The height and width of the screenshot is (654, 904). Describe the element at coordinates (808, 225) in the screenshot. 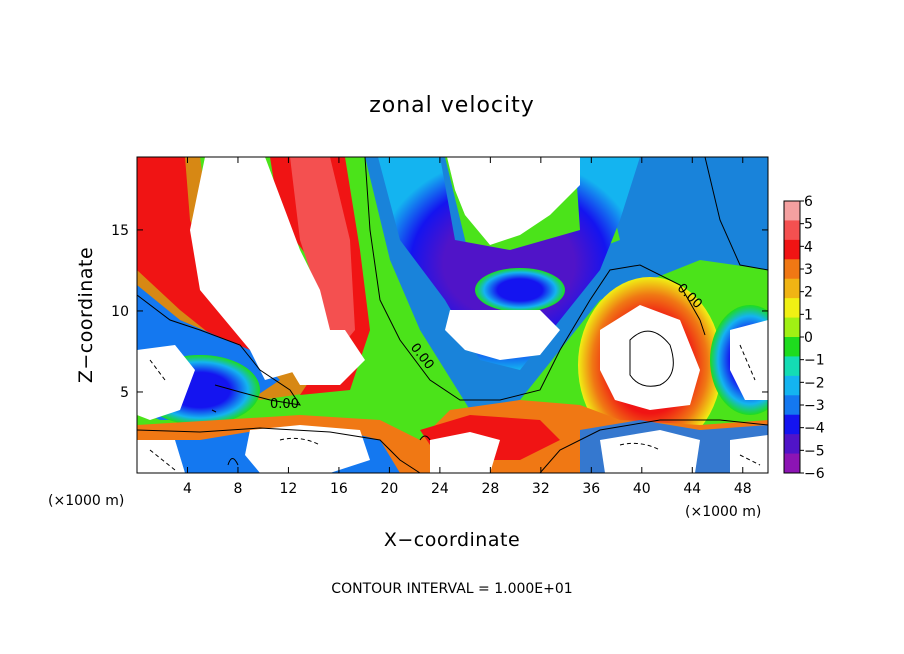

I see `colorbar-label: 5` at that location.